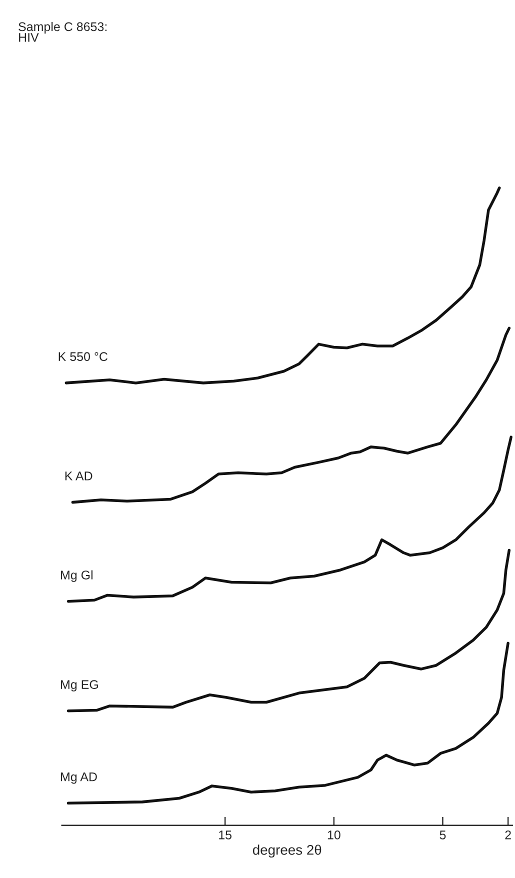 The height and width of the screenshot is (878, 515). What do you see at coordinates (78, 476) in the screenshot?
I see `series-label: K AD` at bounding box center [78, 476].